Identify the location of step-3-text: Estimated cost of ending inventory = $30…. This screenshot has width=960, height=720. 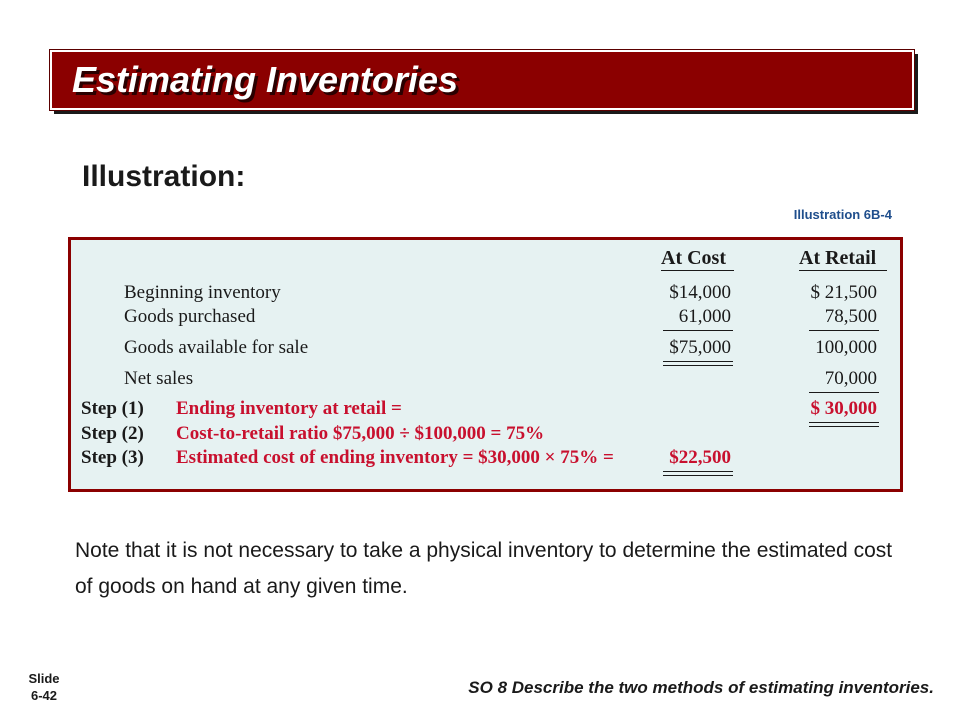
(395, 457).